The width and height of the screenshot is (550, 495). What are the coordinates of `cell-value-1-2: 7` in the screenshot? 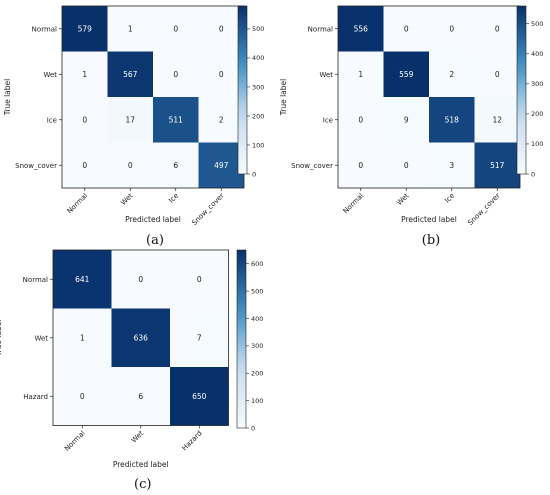 It's located at (199, 337).